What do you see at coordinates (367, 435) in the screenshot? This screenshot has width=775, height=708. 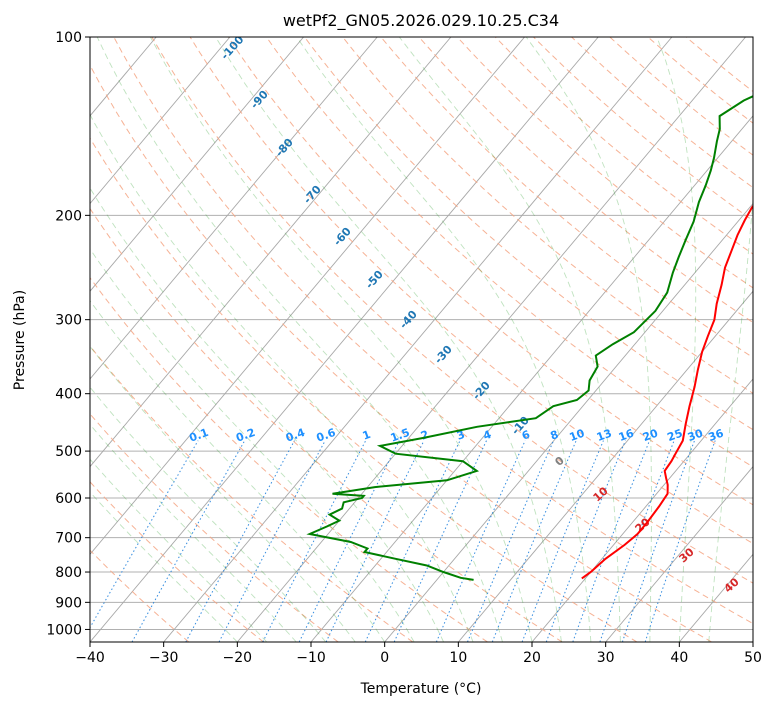 I see `mixing-ratio-label: 1` at bounding box center [367, 435].